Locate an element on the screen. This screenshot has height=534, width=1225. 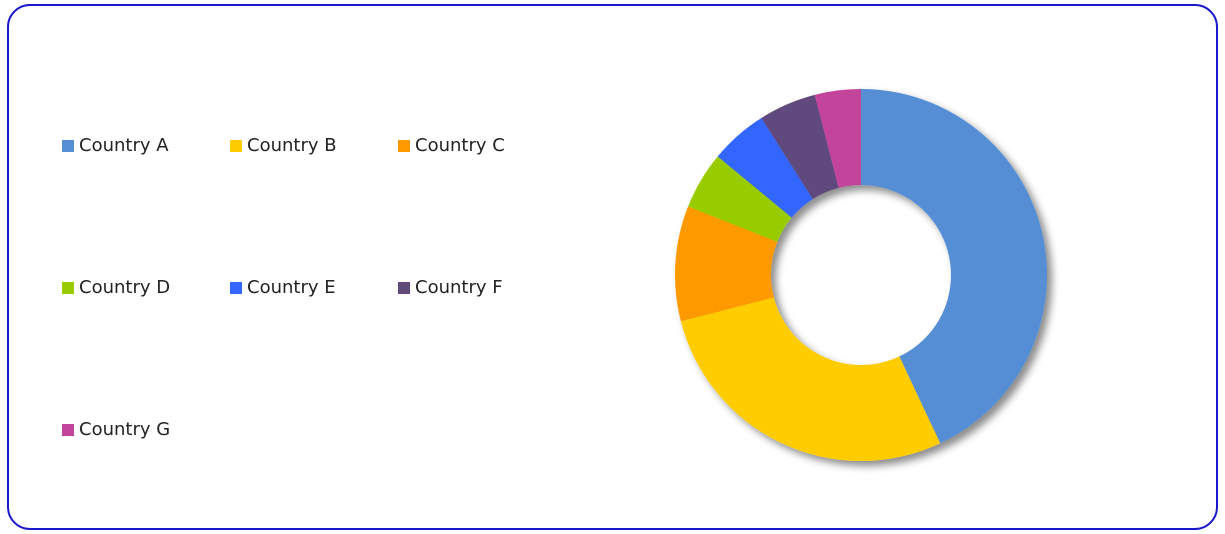
legend-label: Country C is located at coordinates (460, 145).